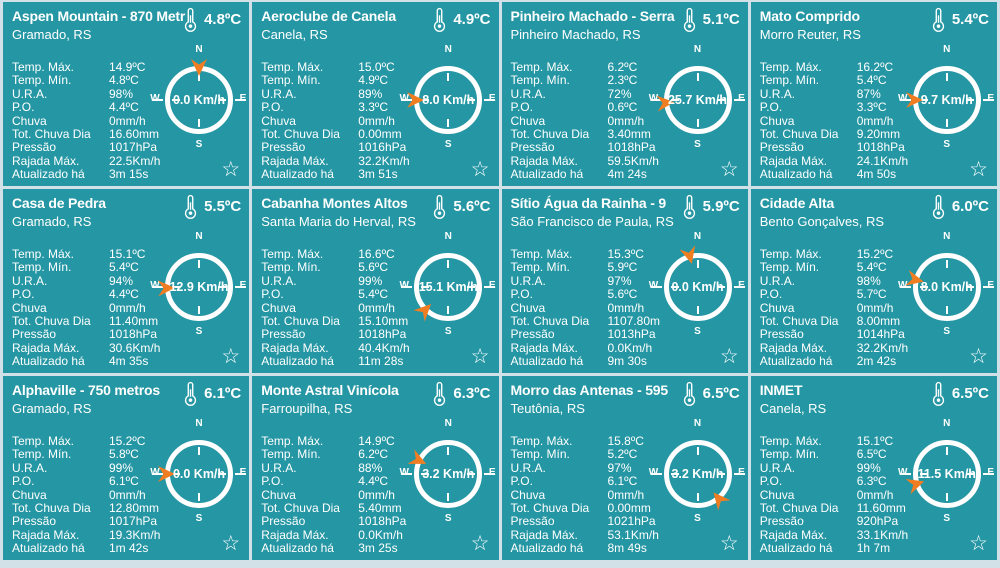 Image resolution: width=1000 pixels, height=568 pixels. Describe the element at coordinates (627, 548) in the screenshot. I see `stat-value: 8m 49s` at that location.